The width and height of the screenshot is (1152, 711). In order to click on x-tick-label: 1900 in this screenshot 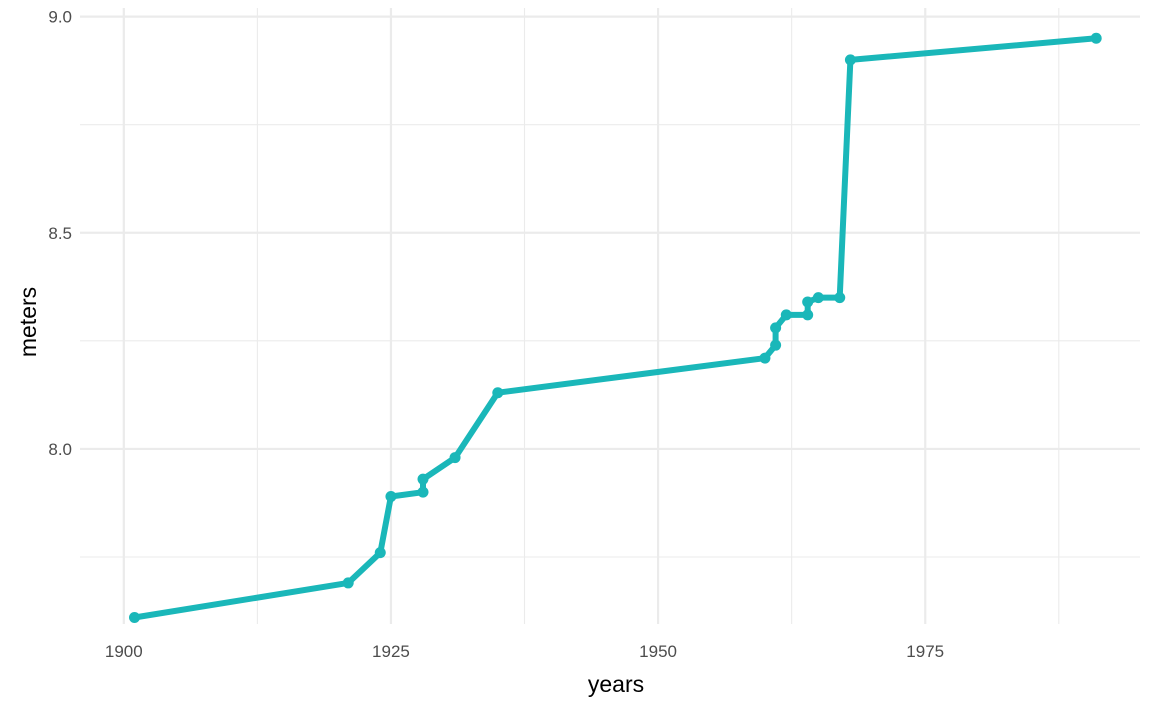, I will do `click(124, 651)`.